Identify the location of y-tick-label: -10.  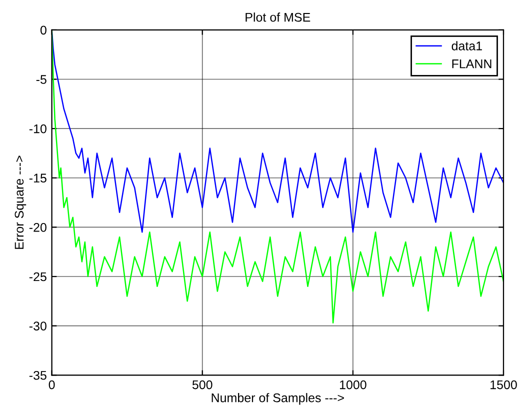
(37, 129).